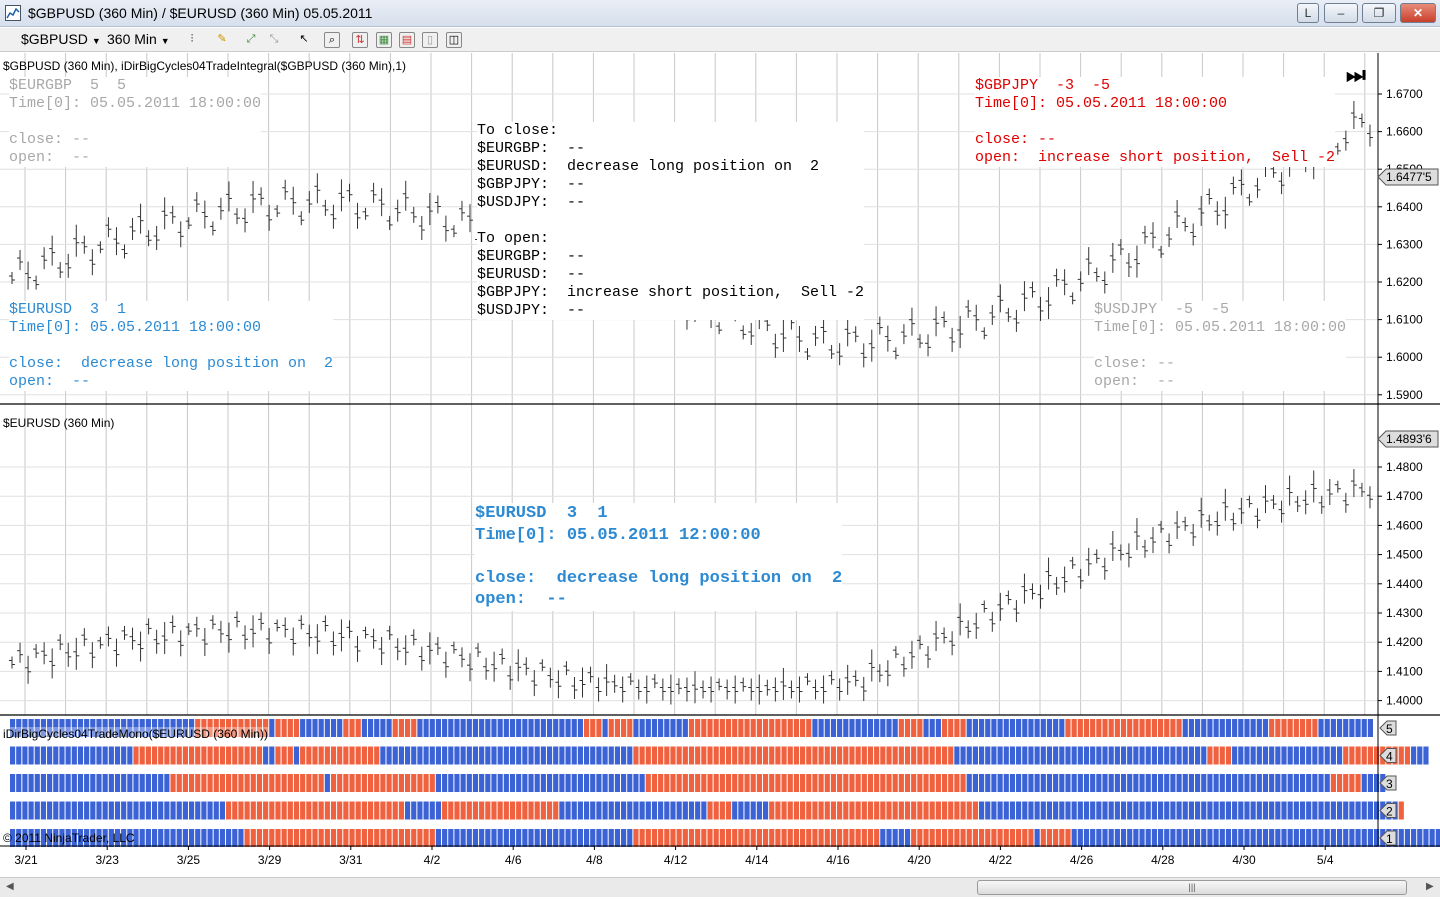 This screenshot has width=1440, height=900. Describe the element at coordinates (1308, 13) in the screenshot. I see `link-button: L` at that location.